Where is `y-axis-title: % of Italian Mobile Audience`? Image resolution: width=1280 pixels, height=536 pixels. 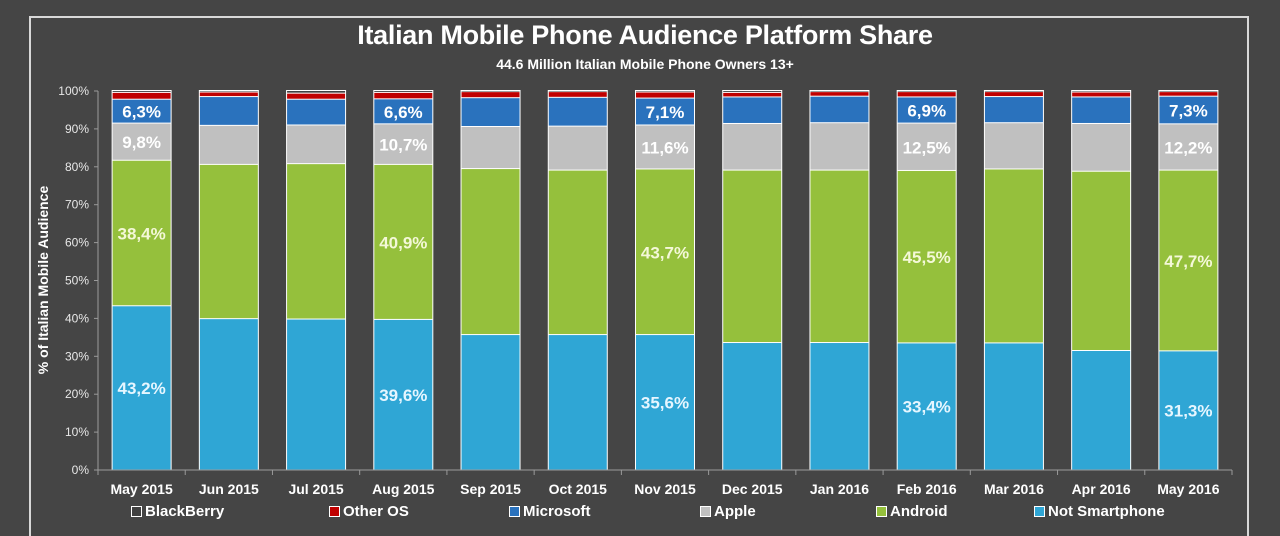
y-axis-title: % of Italian Mobile Audience is located at coordinates (43, 280).